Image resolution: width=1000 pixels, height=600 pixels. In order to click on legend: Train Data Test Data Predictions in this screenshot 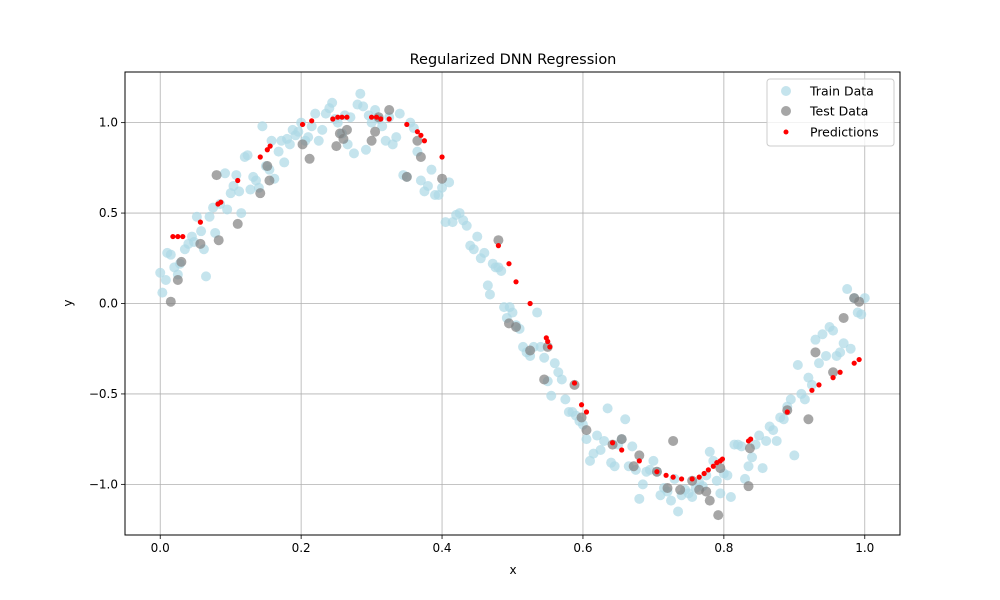, I will do `click(830, 112)`.